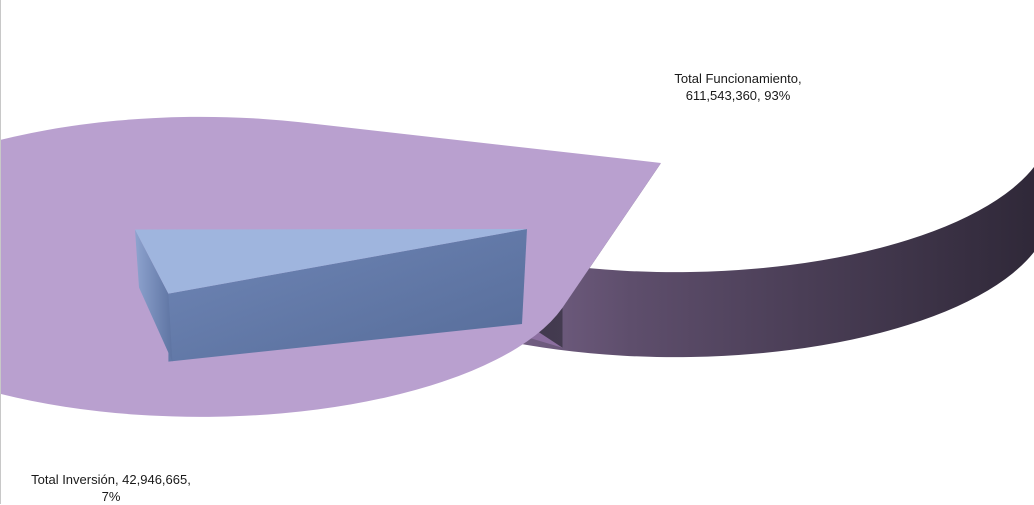  What do you see at coordinates (111, 479) in the screenshot?
I see `slice-label-total-inversion-line1: Total Inversión, 42,946,665,` at bounding box center [111, 479].